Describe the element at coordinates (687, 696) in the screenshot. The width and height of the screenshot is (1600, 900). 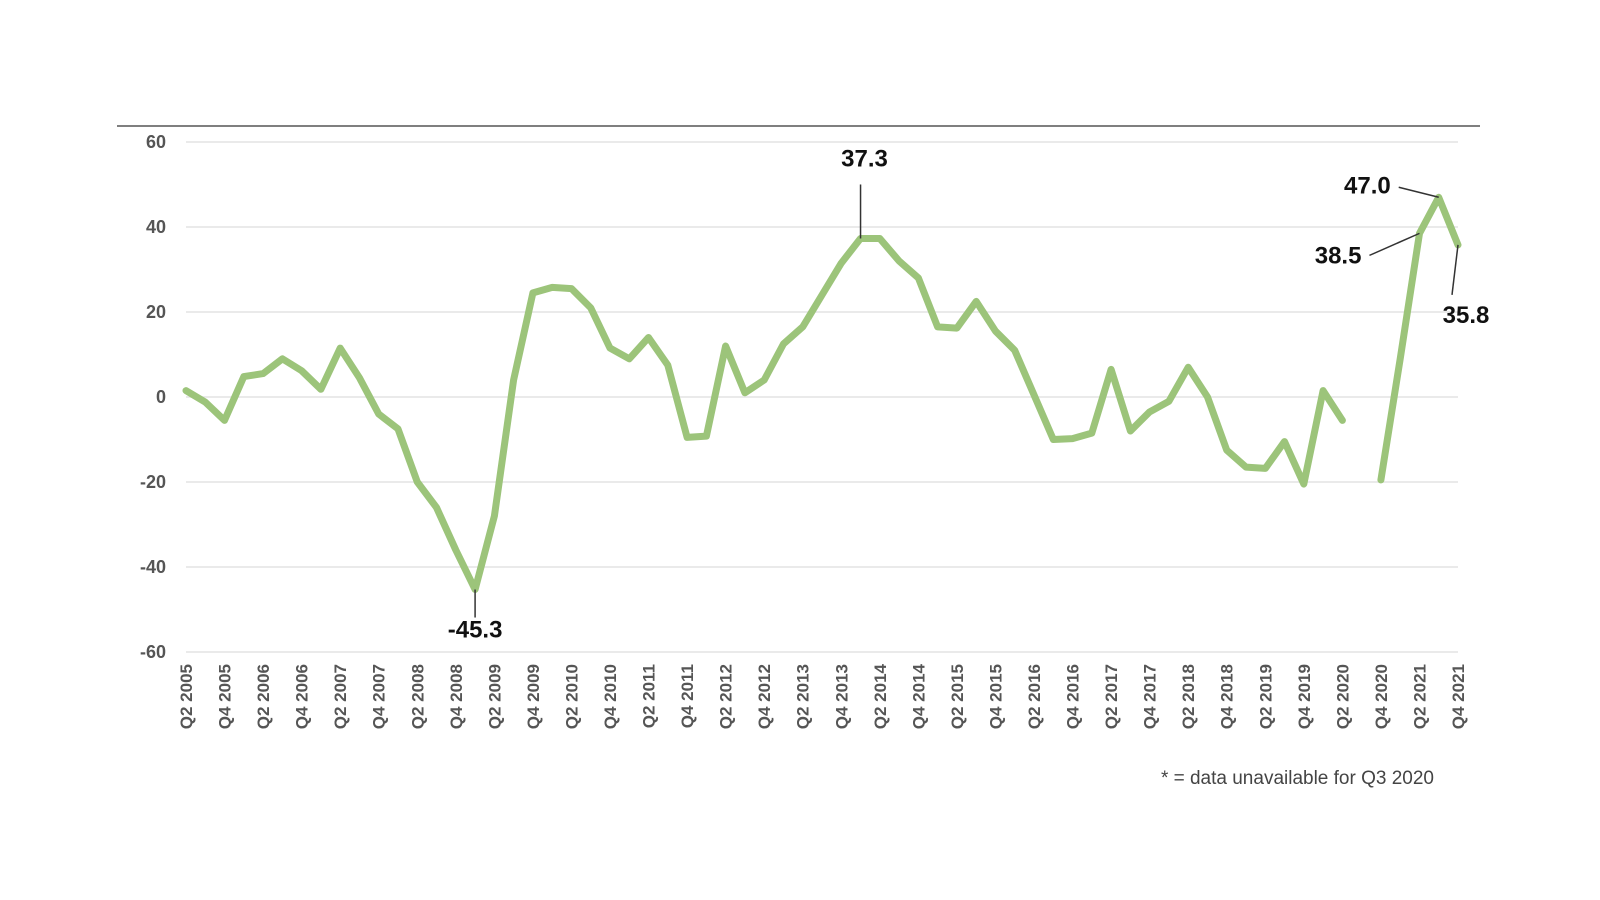
I see `x-tick-label: Q4 2011` at that location.